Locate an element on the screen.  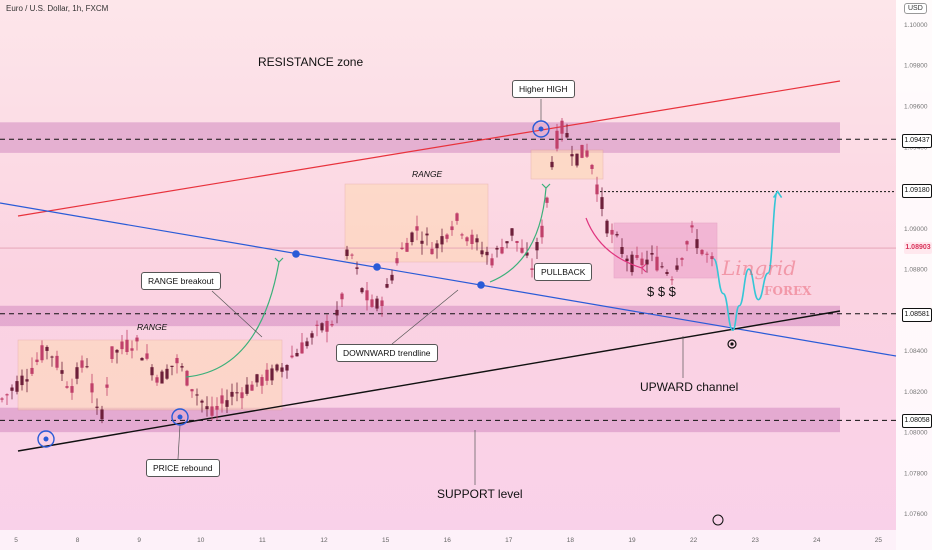
price-tag-target: 1.09180 is located at coordinates (917, 191).